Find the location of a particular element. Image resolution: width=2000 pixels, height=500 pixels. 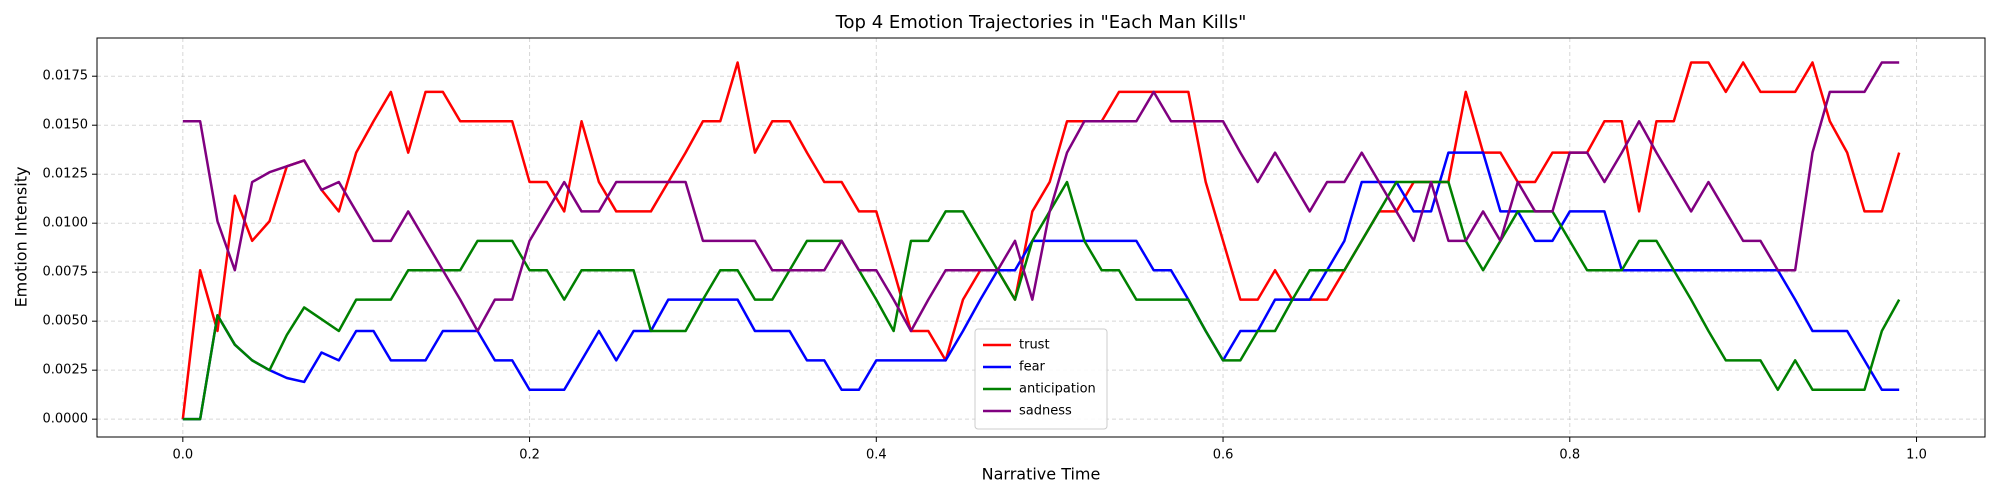

legend-label: fear is located at coordinates (1032, 367).